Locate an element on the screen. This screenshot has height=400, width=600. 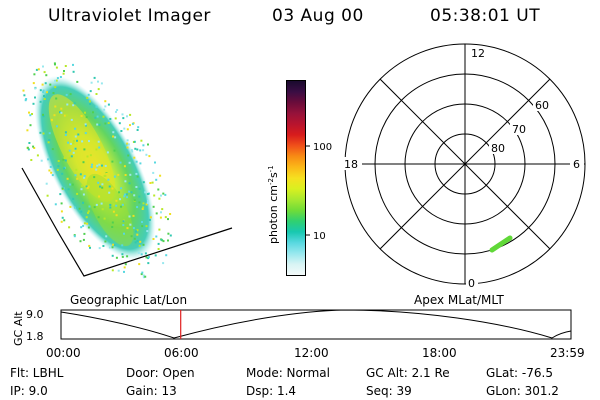
colorbar-ticks: 100 10 is located at coordinates (319, 192).